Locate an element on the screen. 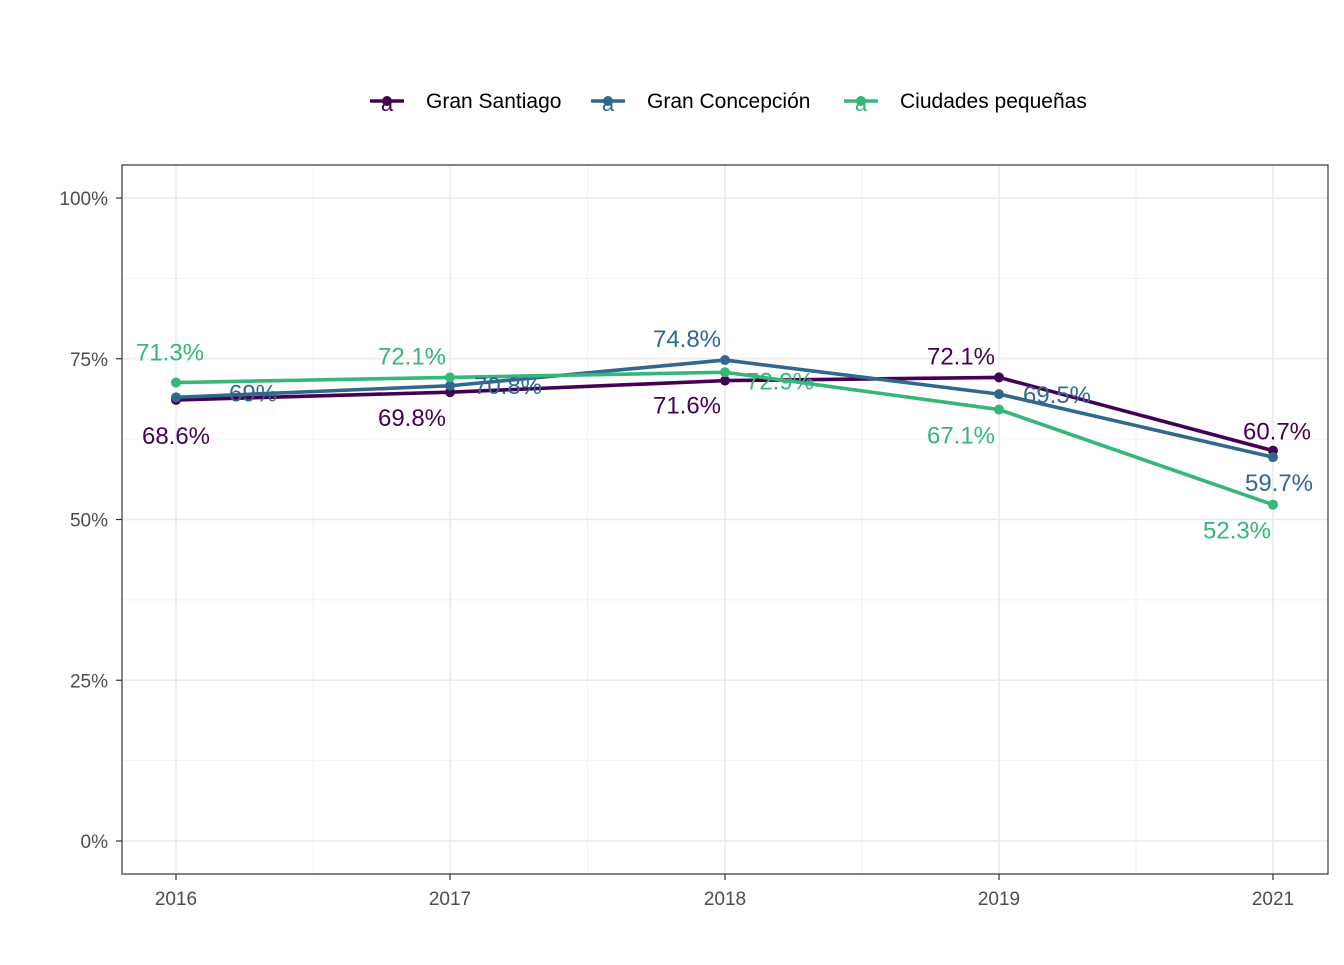 This screenshot has width=1344, height=965. y-tick-label: 75% is located at coordinates (89, 360).